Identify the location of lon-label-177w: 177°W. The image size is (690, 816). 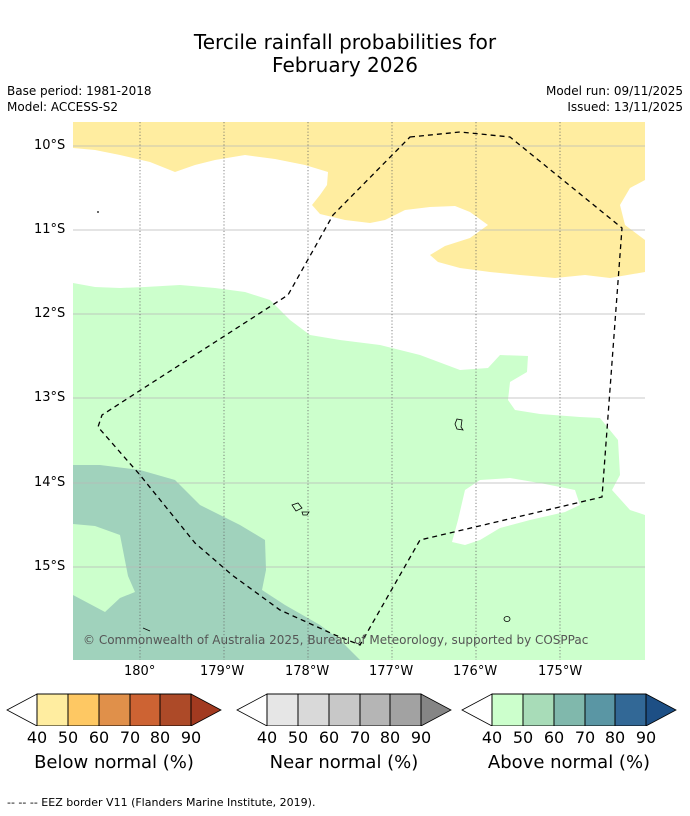
(391, 671).